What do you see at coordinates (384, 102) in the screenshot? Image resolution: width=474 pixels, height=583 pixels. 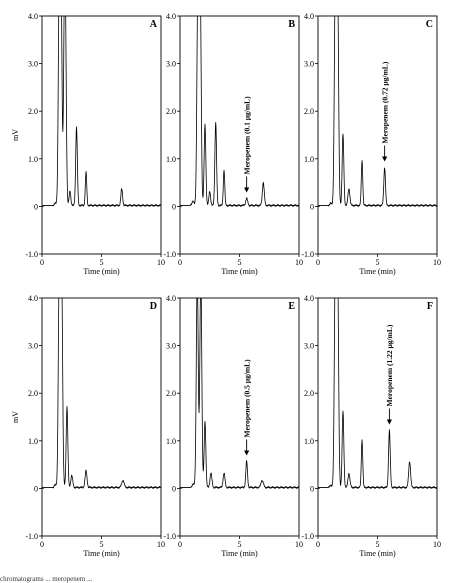 I see `annotation-label: Meropenem (0.72 µg/mL)` at bounding box center [384, 102].